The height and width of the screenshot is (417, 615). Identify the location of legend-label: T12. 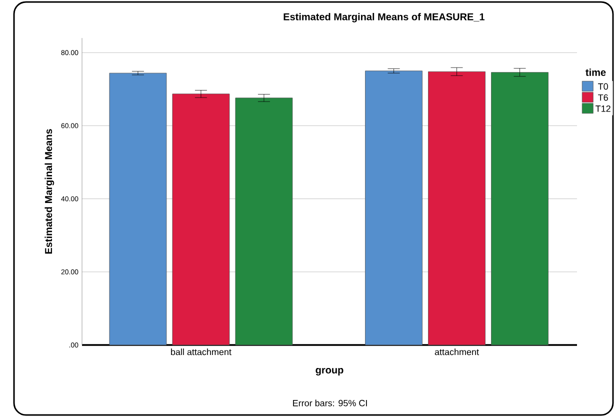
(603, 108).